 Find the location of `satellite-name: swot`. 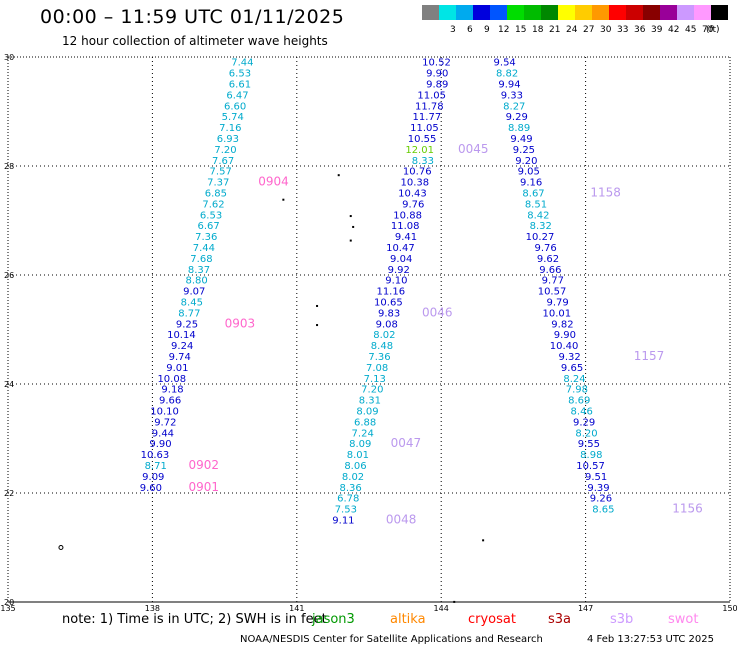

satellite-name: swot is located at coordinates (683, 619).